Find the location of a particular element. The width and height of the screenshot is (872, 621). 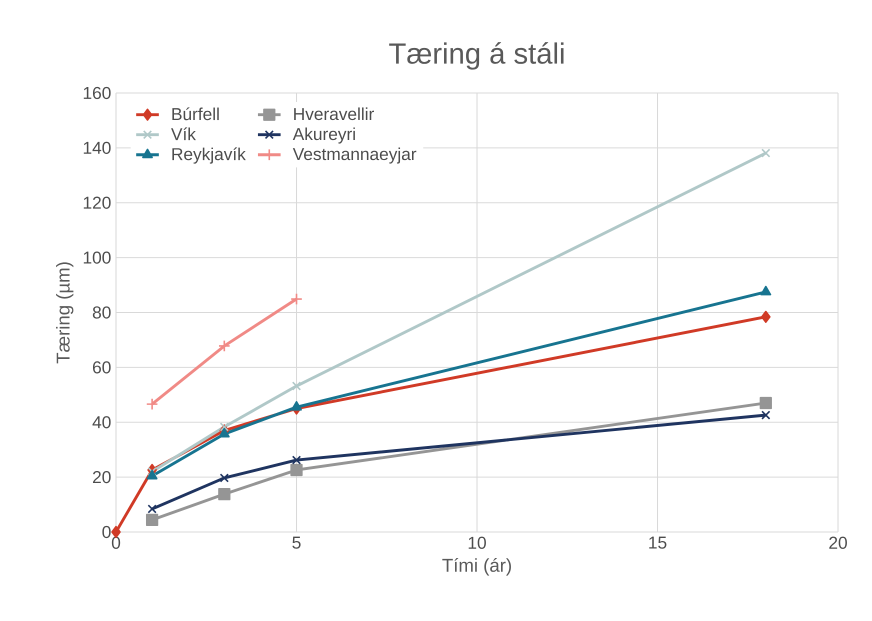

legend-label: Akureyri is located at coordinates (323, 135).